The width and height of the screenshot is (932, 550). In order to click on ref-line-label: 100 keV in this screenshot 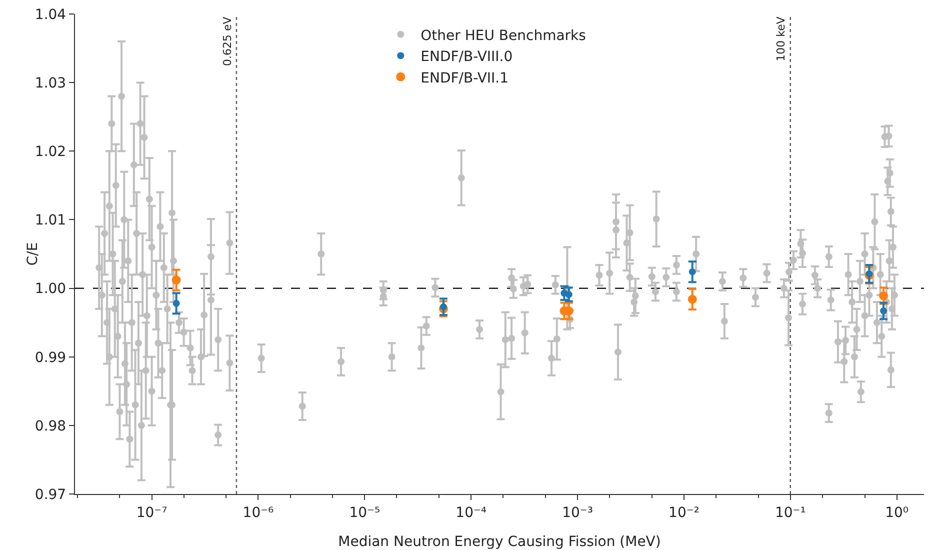, I will do `click(781, 39)`.